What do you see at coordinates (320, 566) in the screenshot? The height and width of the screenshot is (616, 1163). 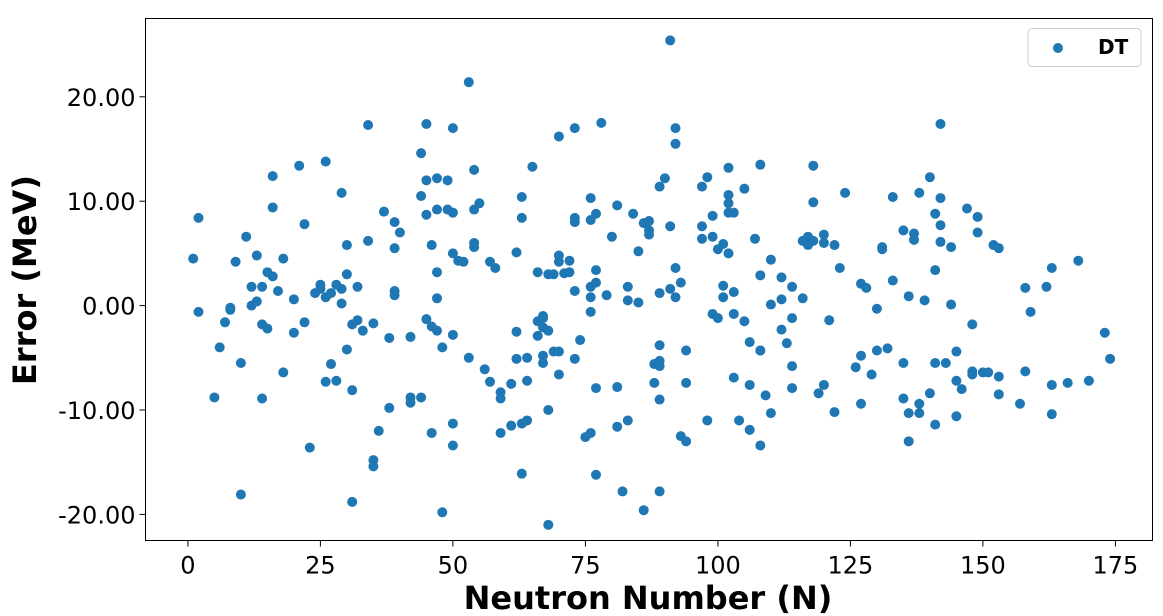 I see `x-tick-label: 25` at bounding box center [320, 566].